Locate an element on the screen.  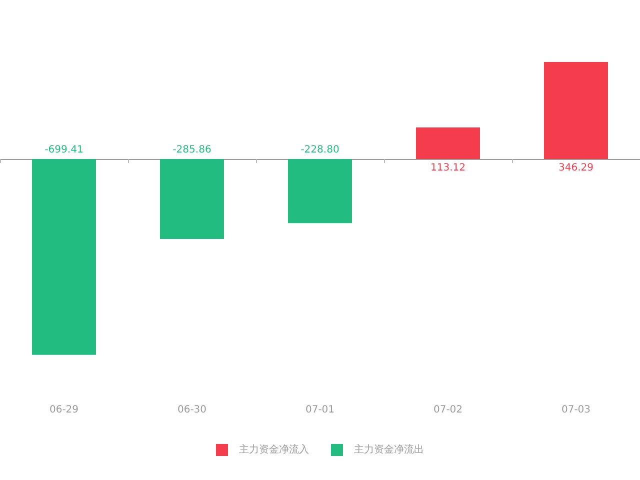
data-label: -699.41 is located at coordinates (64, 150).